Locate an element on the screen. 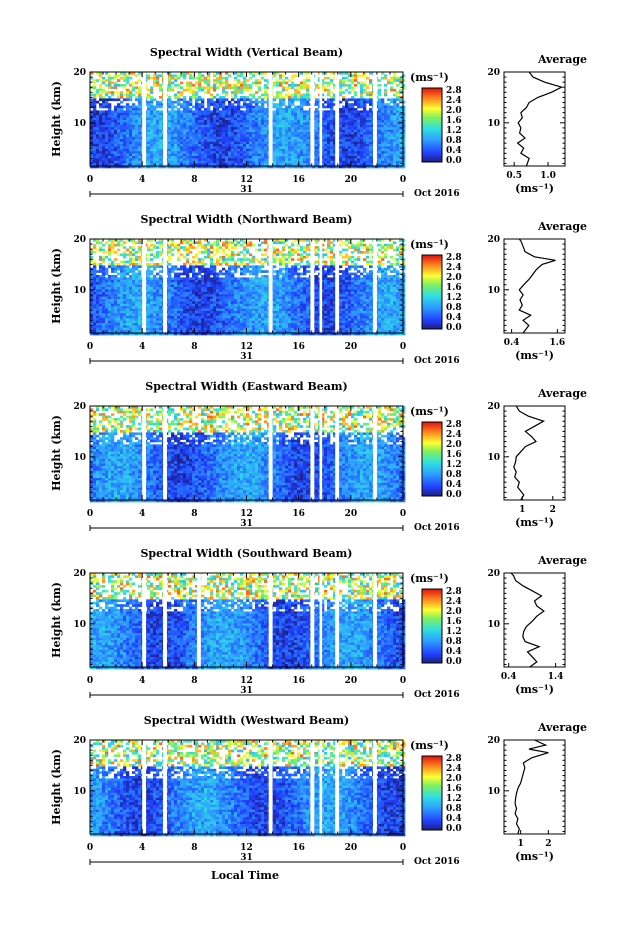 The height and width of the screenshot is (929, 624). date-label: Oct 2016 is located at coordinates (437, 194).